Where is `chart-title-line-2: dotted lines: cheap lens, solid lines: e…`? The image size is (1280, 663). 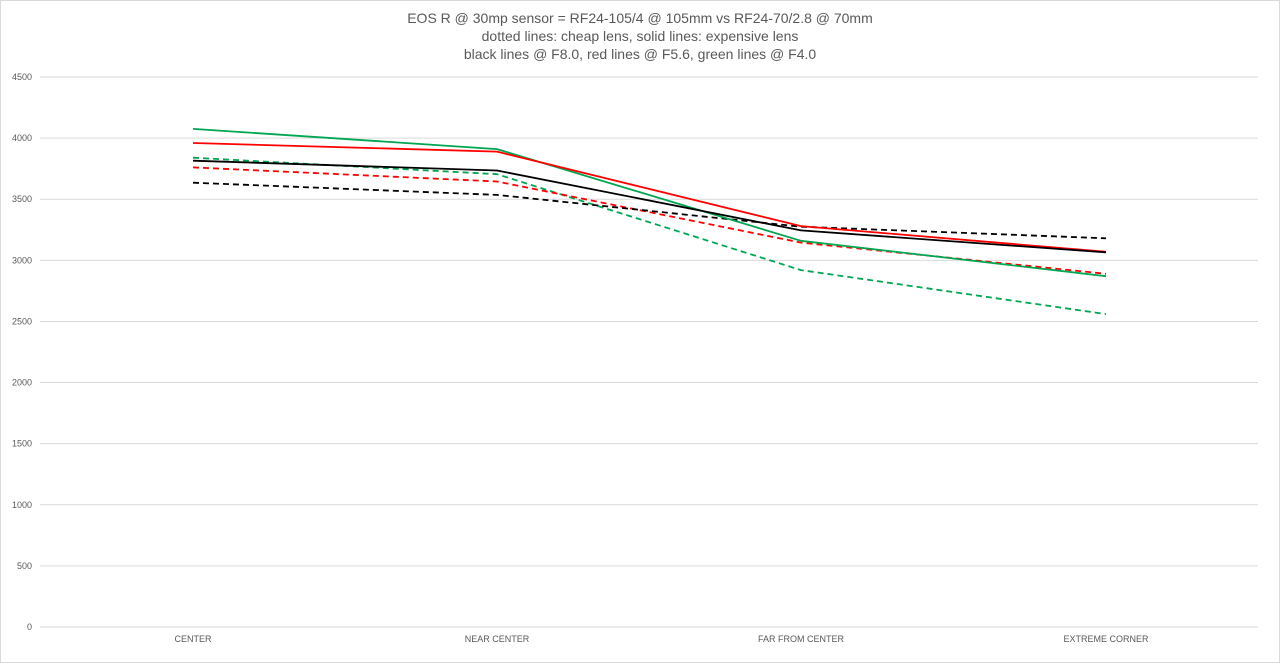 chart-title-line-2: dotted lines: cheap lens, solid lines: e… is located at coordinates (640, 36).